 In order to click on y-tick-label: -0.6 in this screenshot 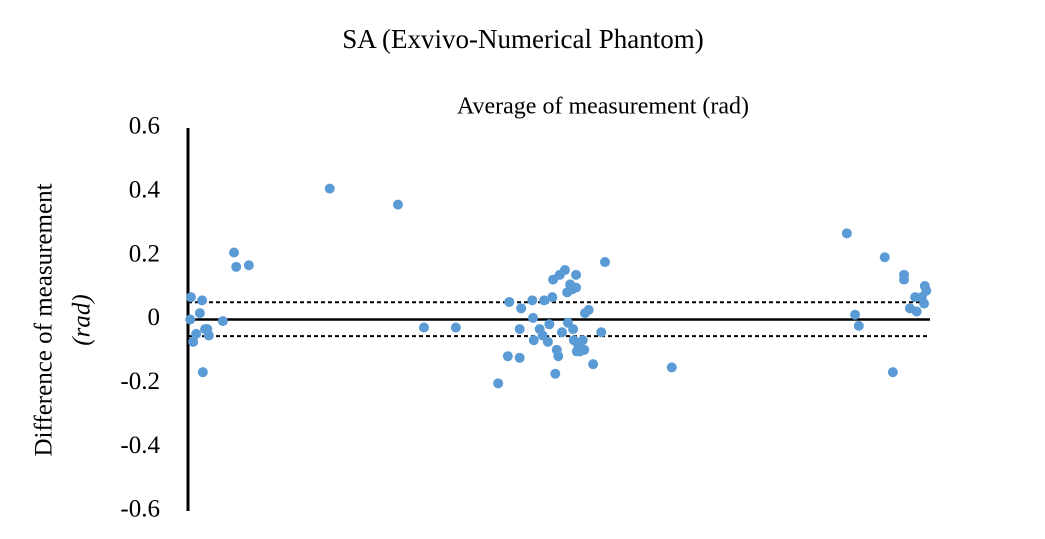, I will do `click(140, 509)`.